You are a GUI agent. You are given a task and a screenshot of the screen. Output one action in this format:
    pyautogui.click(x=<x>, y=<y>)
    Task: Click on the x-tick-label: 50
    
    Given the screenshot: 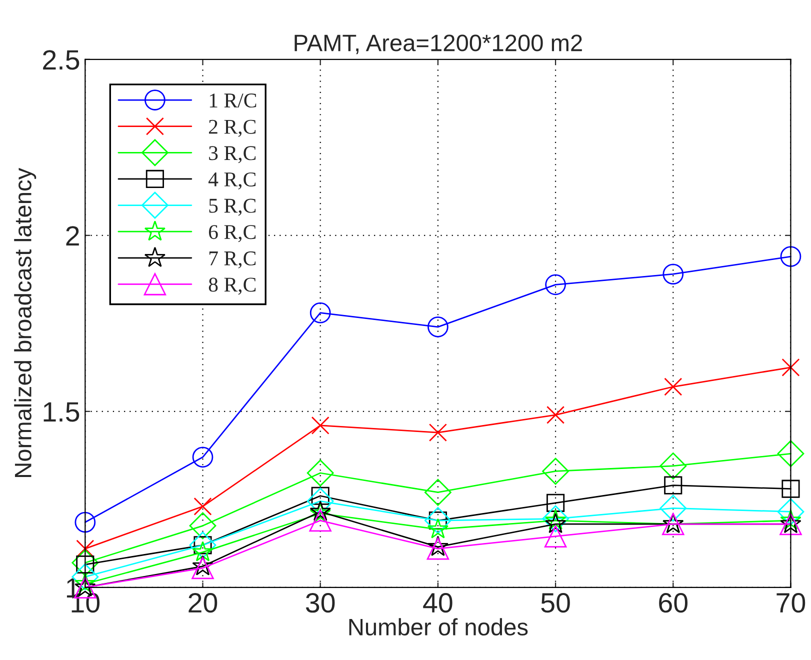 What is the action you would take?
    pyautogui.click(x=555, y=602)
    